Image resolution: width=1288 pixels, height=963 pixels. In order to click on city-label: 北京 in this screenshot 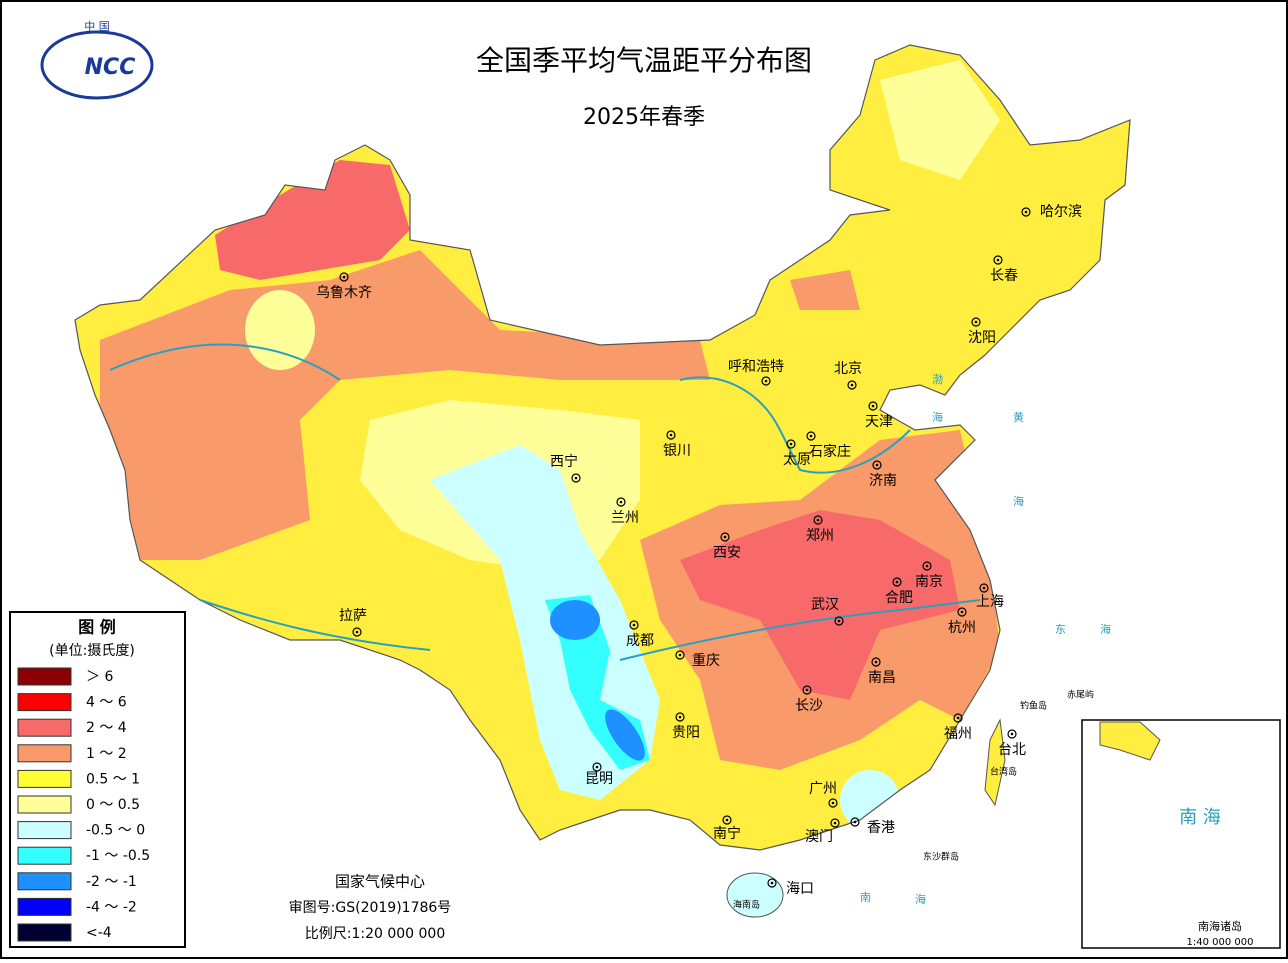, I will do `click(848, 369)`.